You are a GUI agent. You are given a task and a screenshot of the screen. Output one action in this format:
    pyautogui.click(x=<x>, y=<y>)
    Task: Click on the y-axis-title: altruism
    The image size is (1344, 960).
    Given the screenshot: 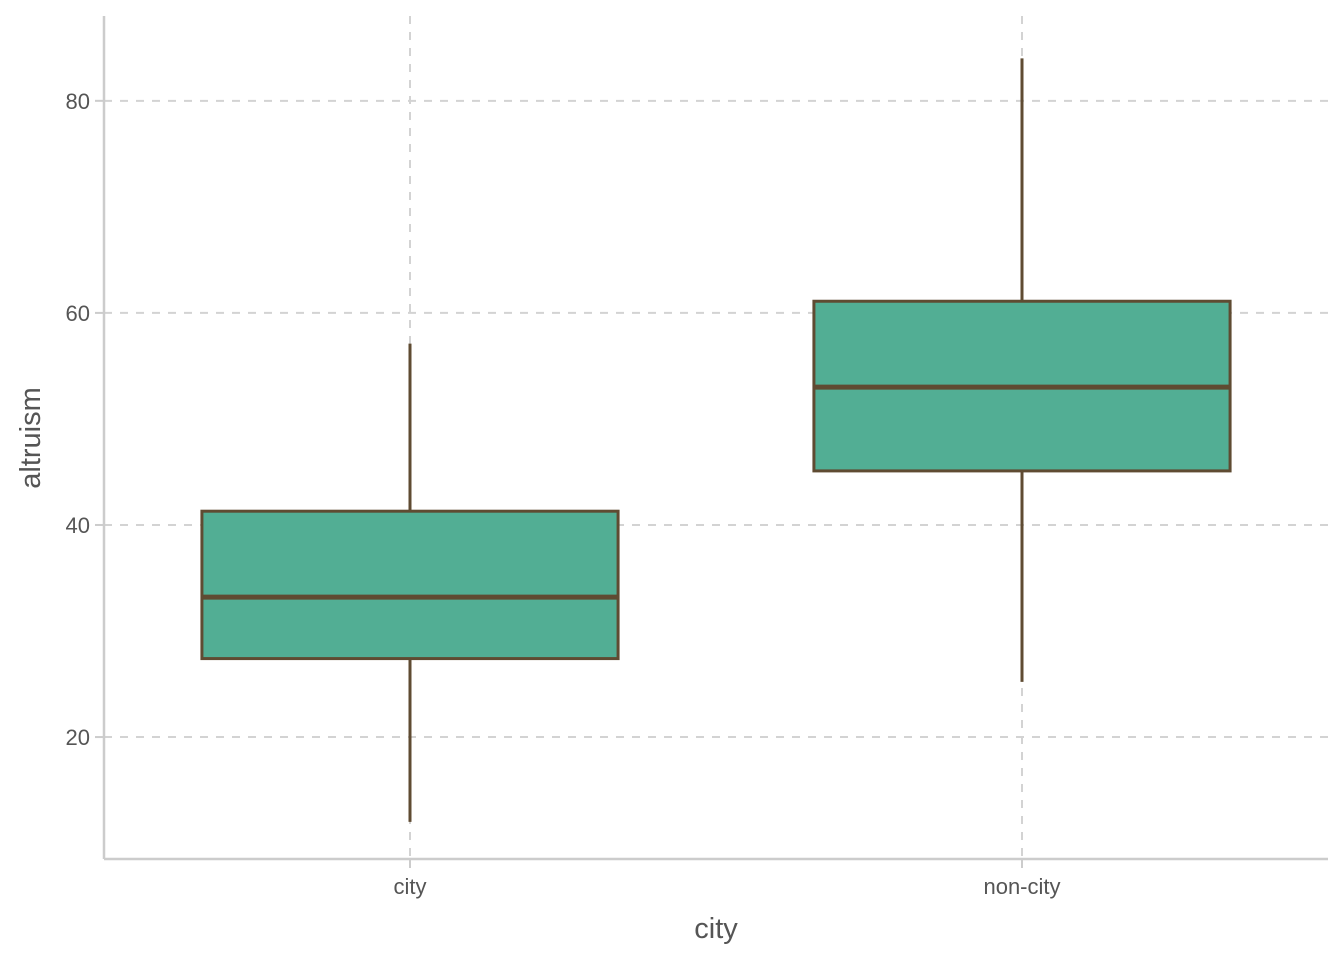 What is the action you would take?
    pyautogui.click(x=31, y=438)
    